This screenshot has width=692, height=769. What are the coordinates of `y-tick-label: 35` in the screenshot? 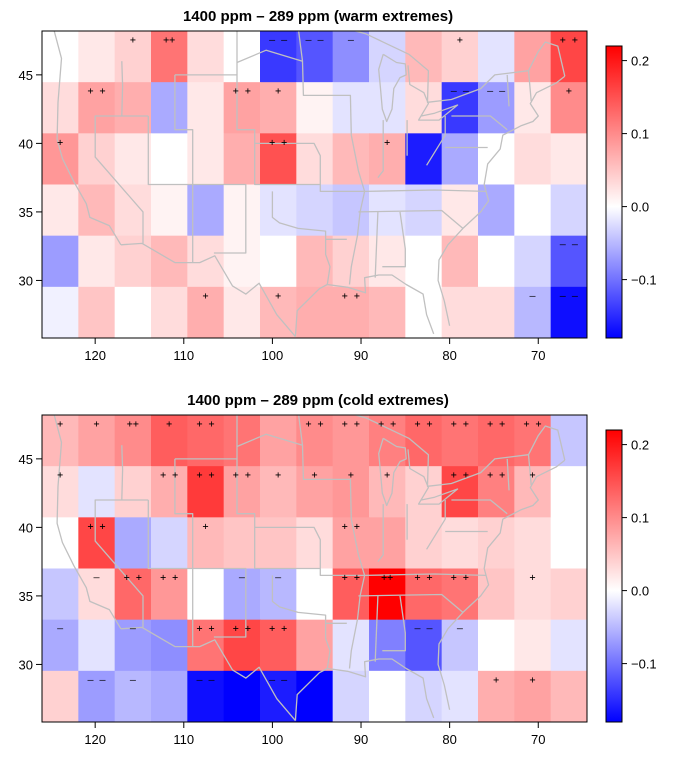 It's located at (26, 212).